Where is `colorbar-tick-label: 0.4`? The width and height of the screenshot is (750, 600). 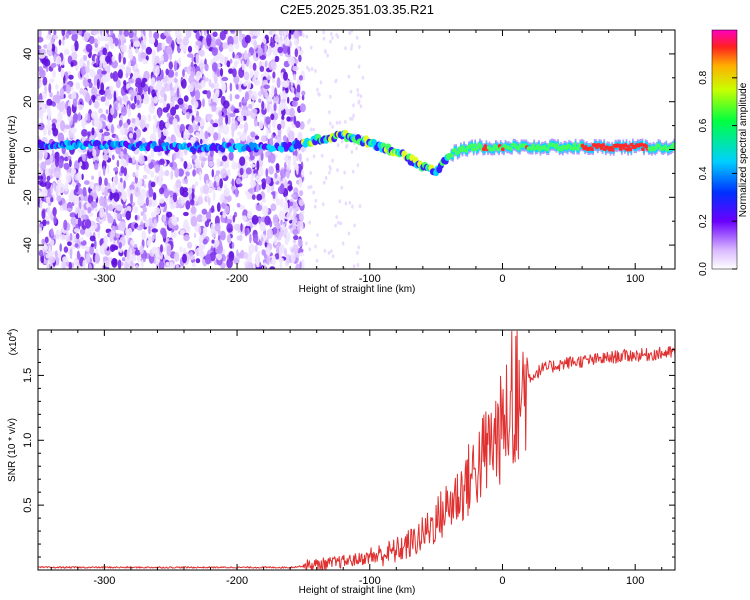
colorbar-tick-label: 0.4 is located at coordinates (703, 173).